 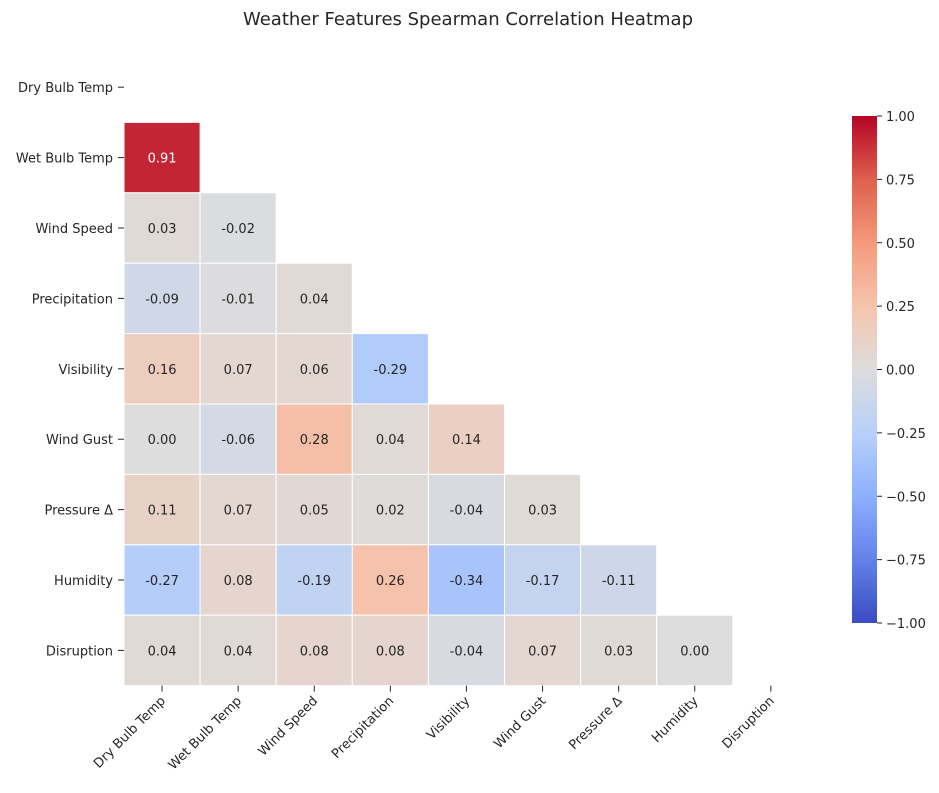 I want to click on colorbar-tick-label: 0.50, so click(x=900, y=244).